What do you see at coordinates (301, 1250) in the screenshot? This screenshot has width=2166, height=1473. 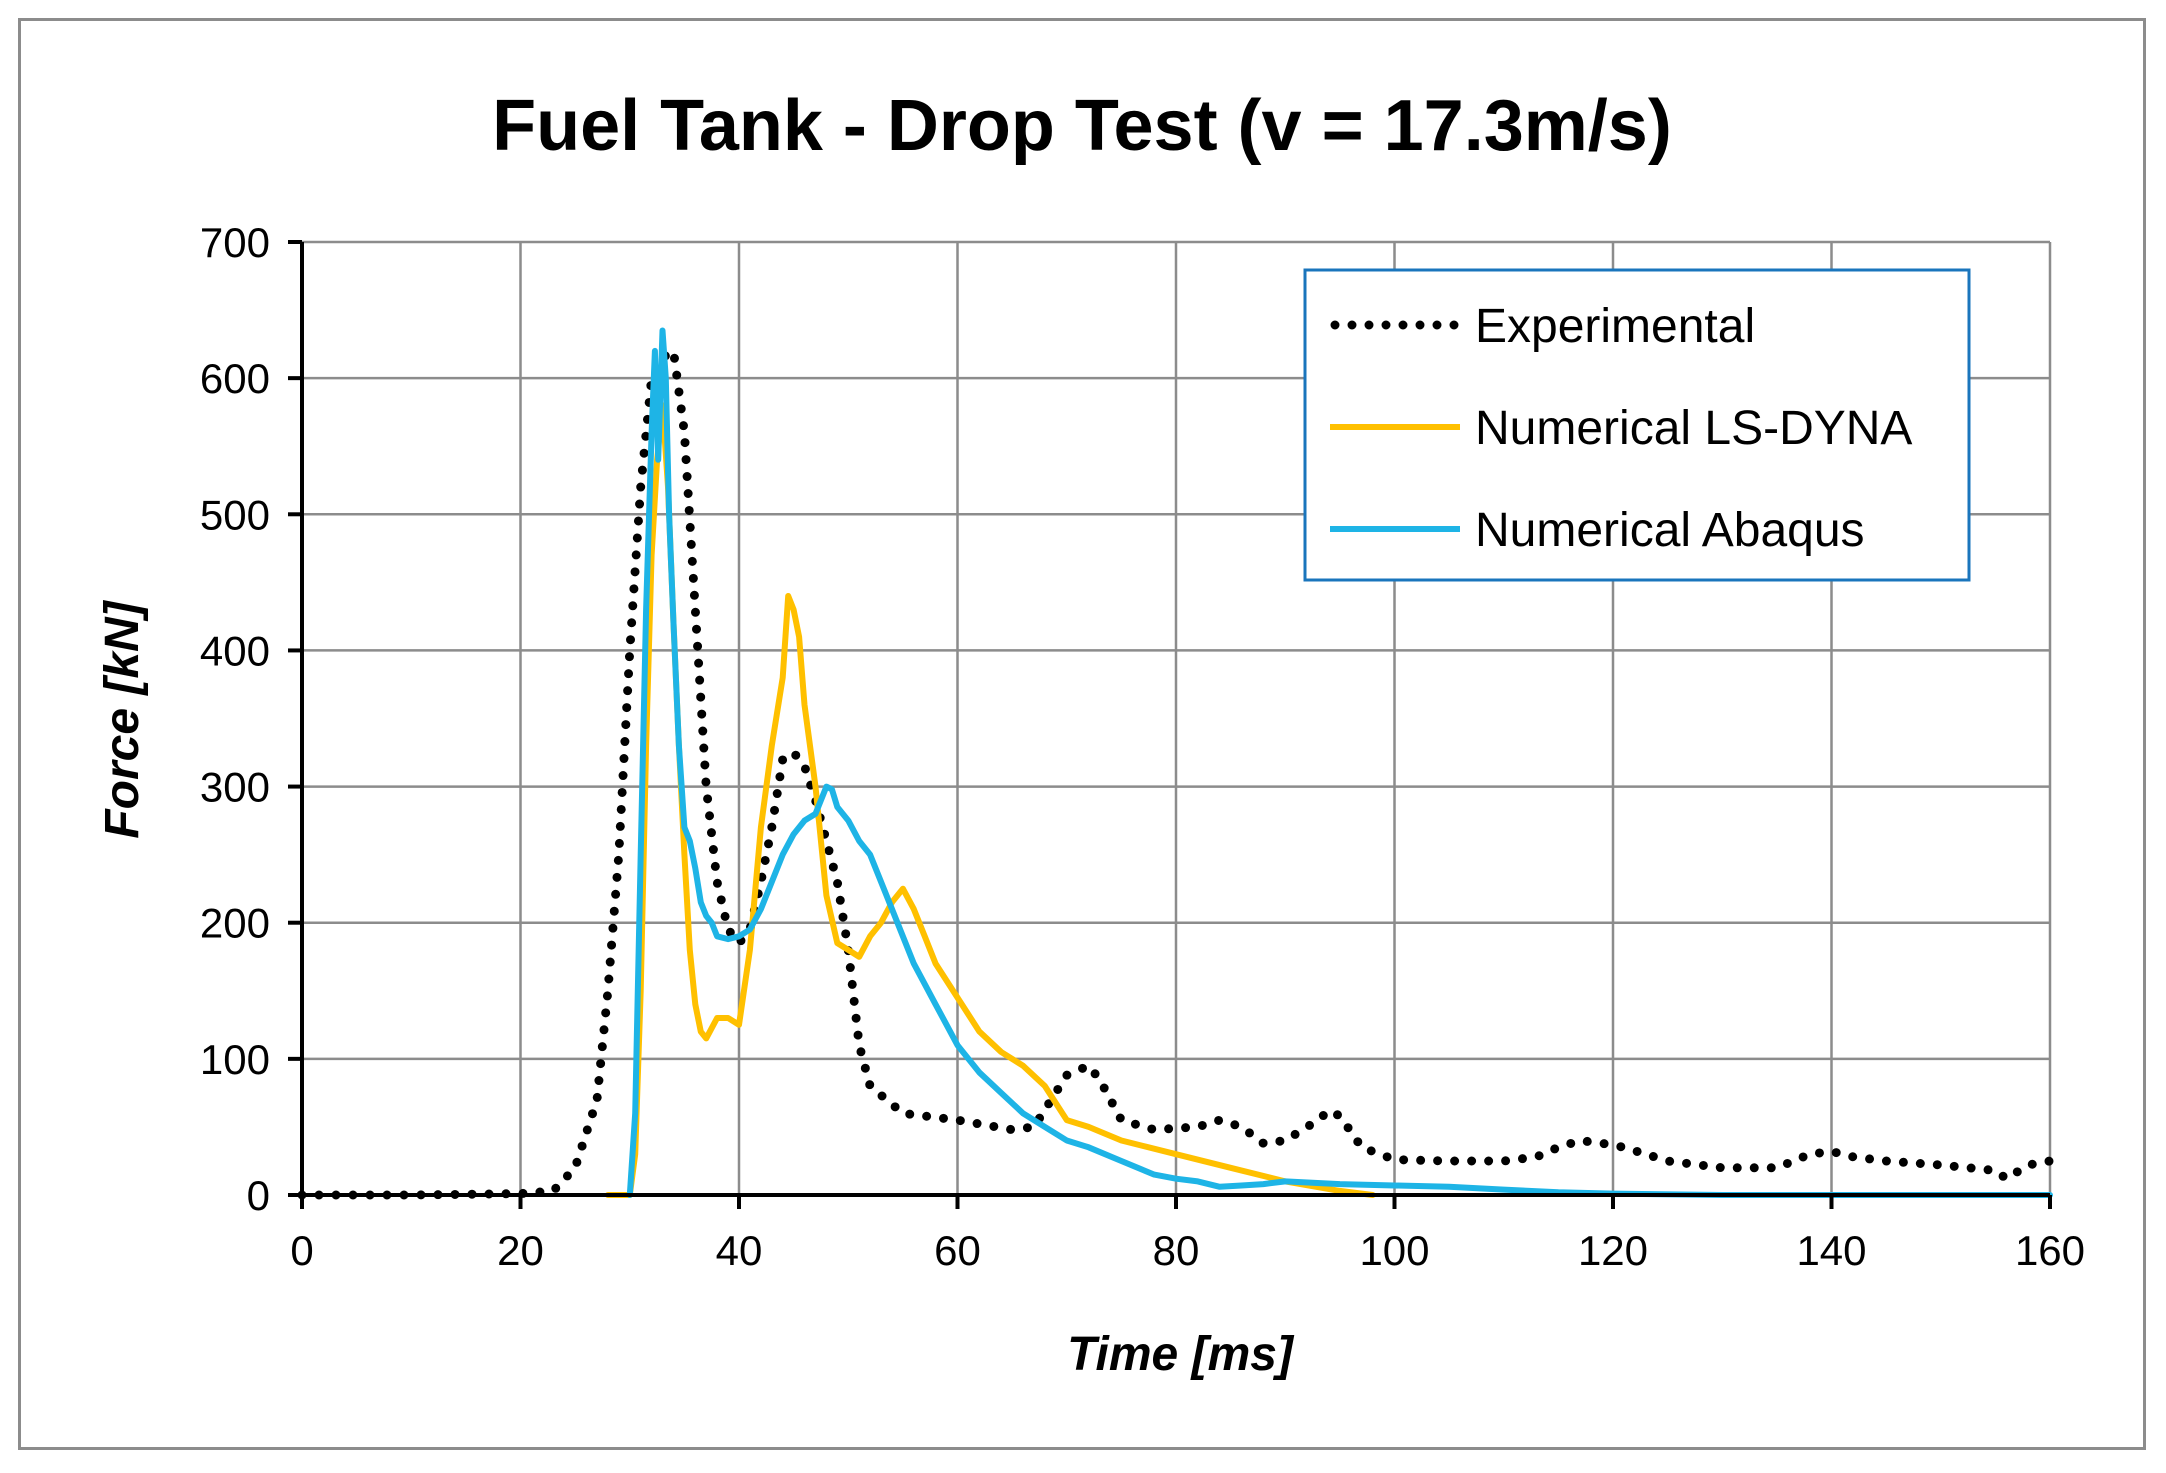 I see `x-tick-label: 0` at bounding box center [301, 1250].